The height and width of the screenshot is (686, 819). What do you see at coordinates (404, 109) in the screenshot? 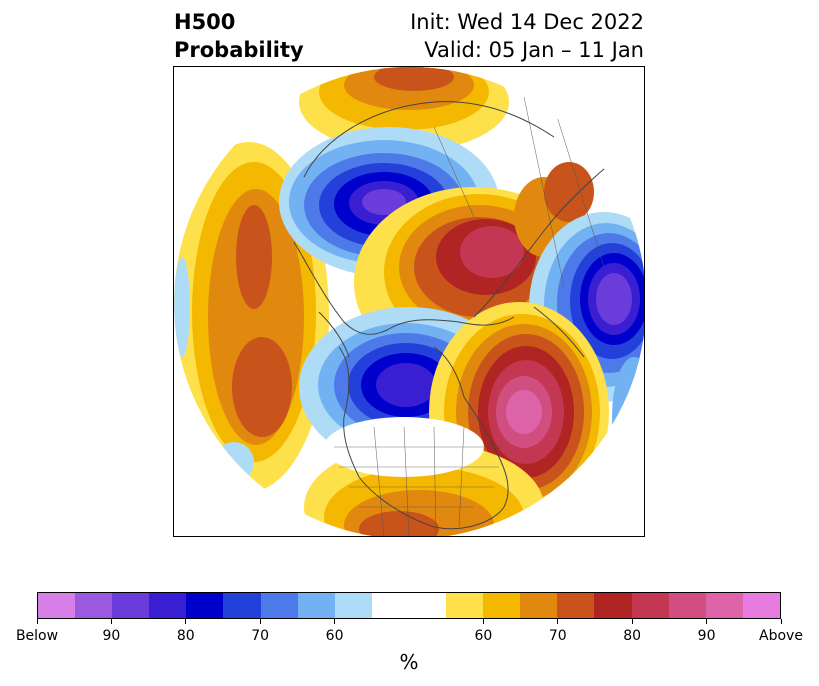
I see `above-normal-siberia-east` at bounding box center [404, 109].